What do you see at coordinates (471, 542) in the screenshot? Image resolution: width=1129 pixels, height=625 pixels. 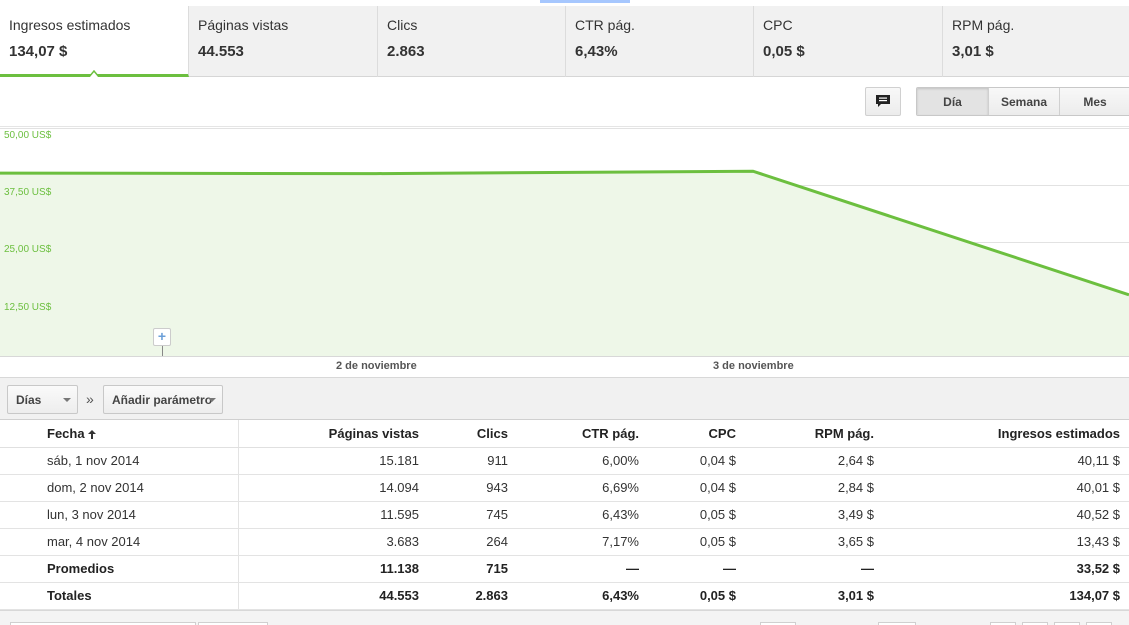 I see `cell-clicks: 264` at bounding box center [471, 542].